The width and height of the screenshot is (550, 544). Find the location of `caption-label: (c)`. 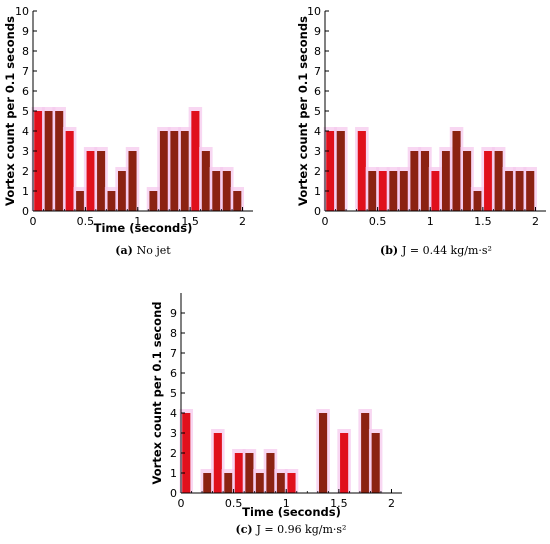

caption-label: (c) is located at coordinates (246, 529).